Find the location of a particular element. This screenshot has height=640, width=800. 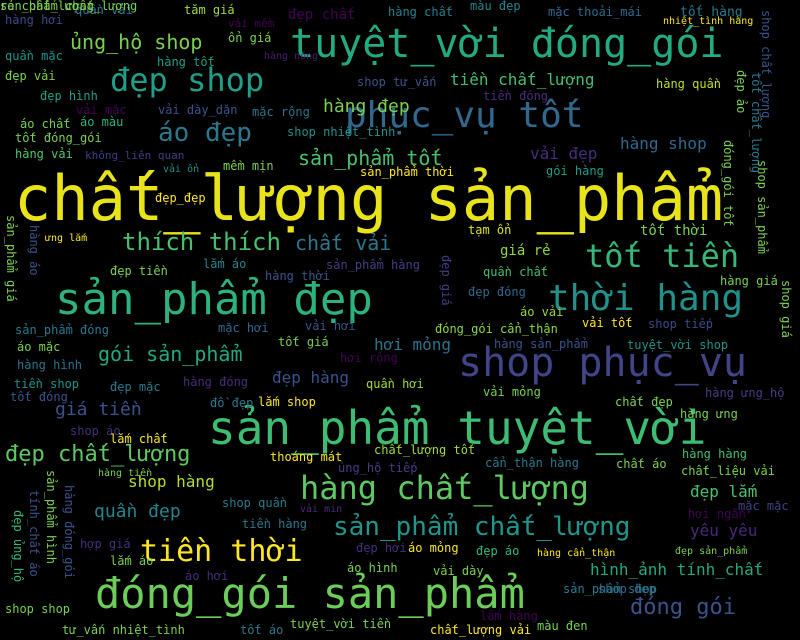

cloud-word: sản_phẩm hàng is located at coordinates (373, 265).